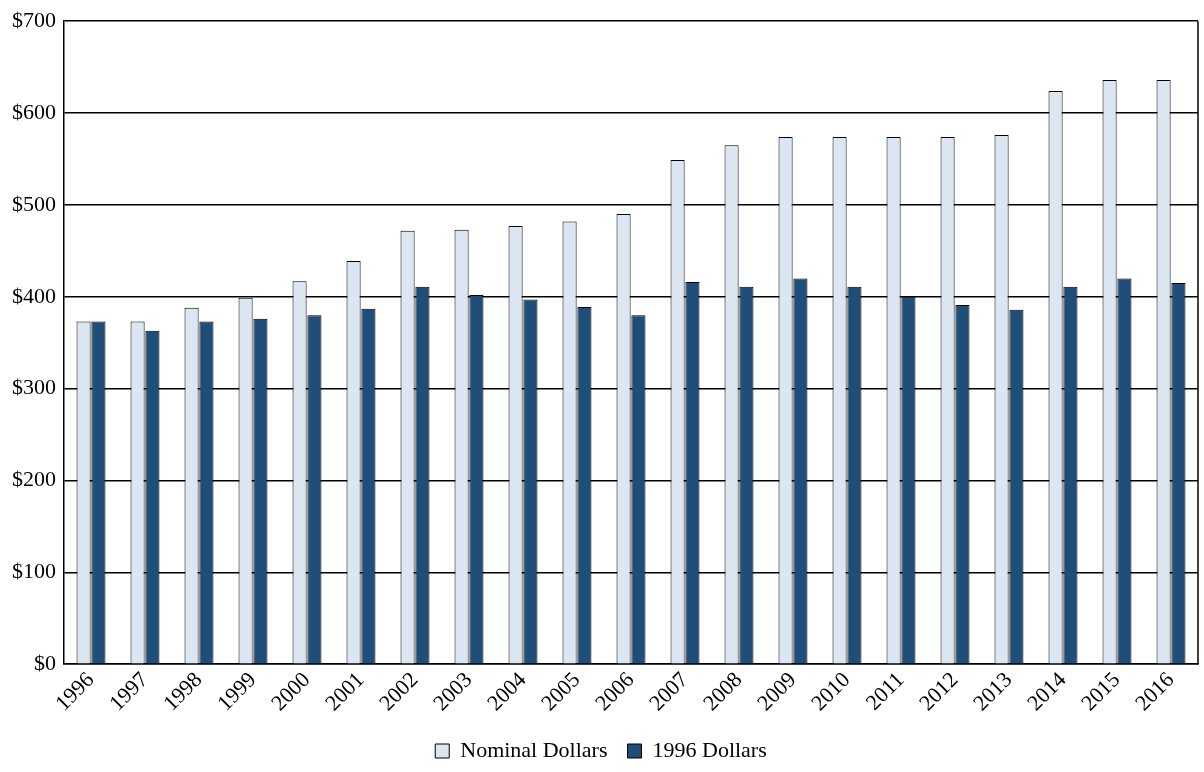  What do you see at coordinates (34, 19) in the screenshot?
I see `y-tick-label: $700` at bounding box center [34, 19].